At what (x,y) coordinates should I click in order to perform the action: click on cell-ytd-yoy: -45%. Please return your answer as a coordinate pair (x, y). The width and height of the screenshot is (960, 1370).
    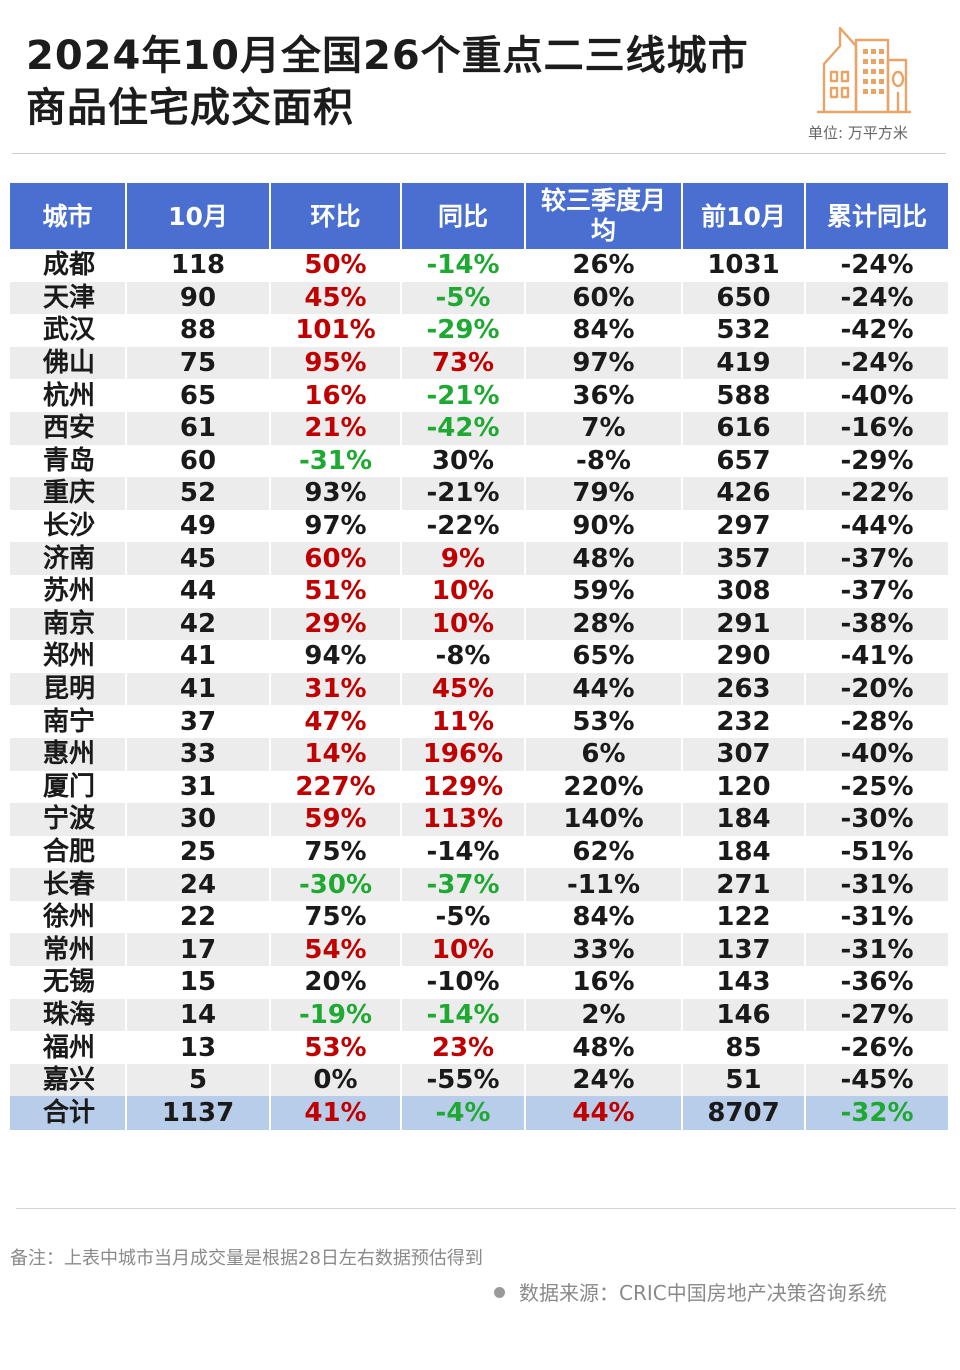
    Looking at the image, I should click on (876, 1080).